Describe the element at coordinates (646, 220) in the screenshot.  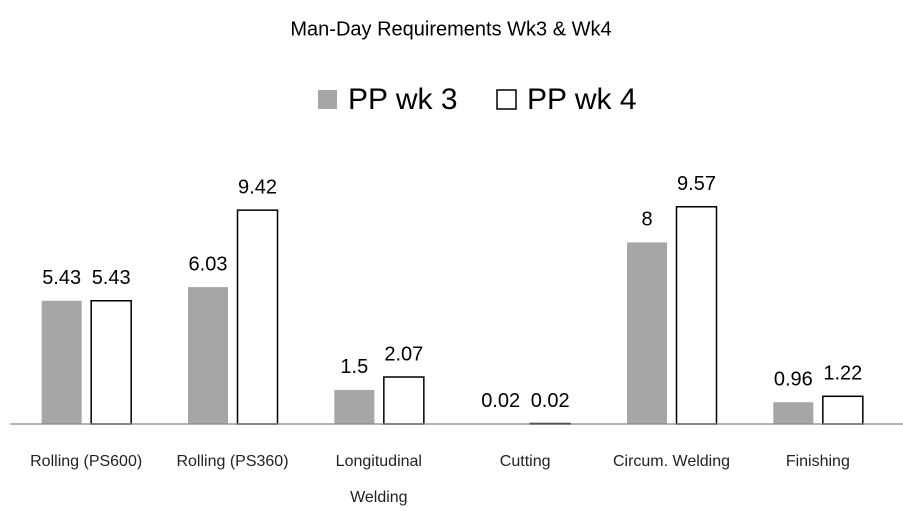
I see `data-label: 8` at that location.